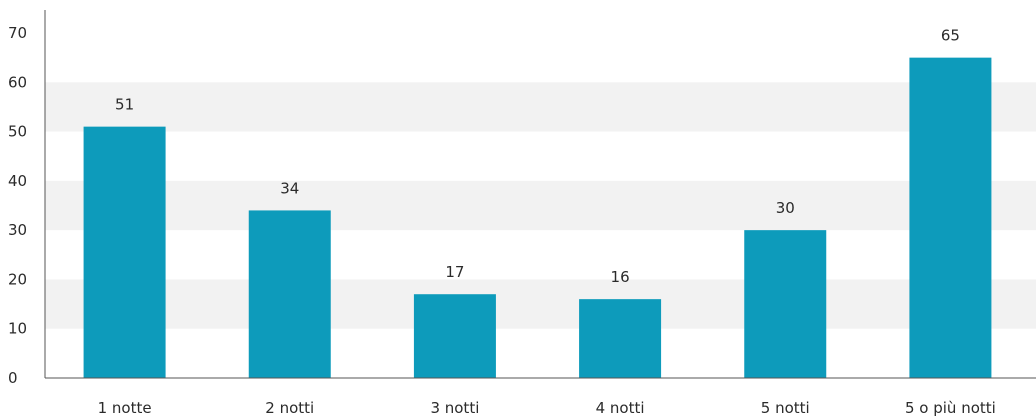 This screenshot has width=1036, height=417. What do you see at coordinates (124, 105) in the screenshot?
I see `data-label: 51` at bounding box center [124, 105].